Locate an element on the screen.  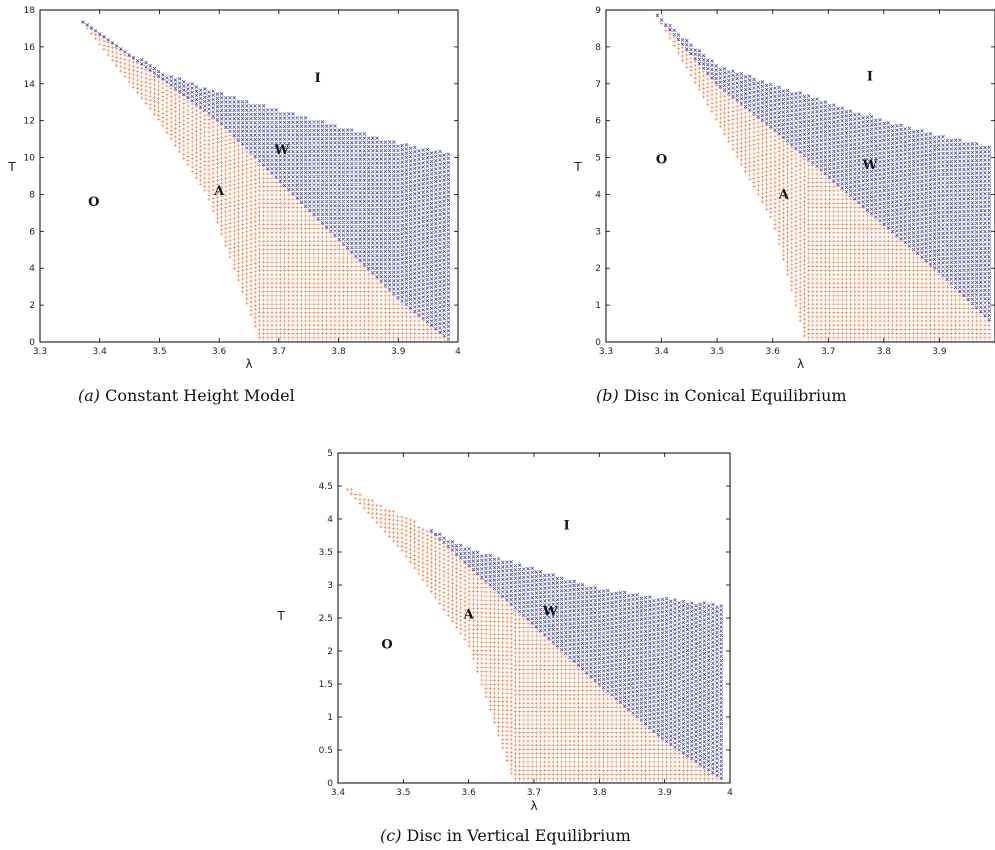
chart-a-ytick-label: 8 is located at coordinates (32, 195).